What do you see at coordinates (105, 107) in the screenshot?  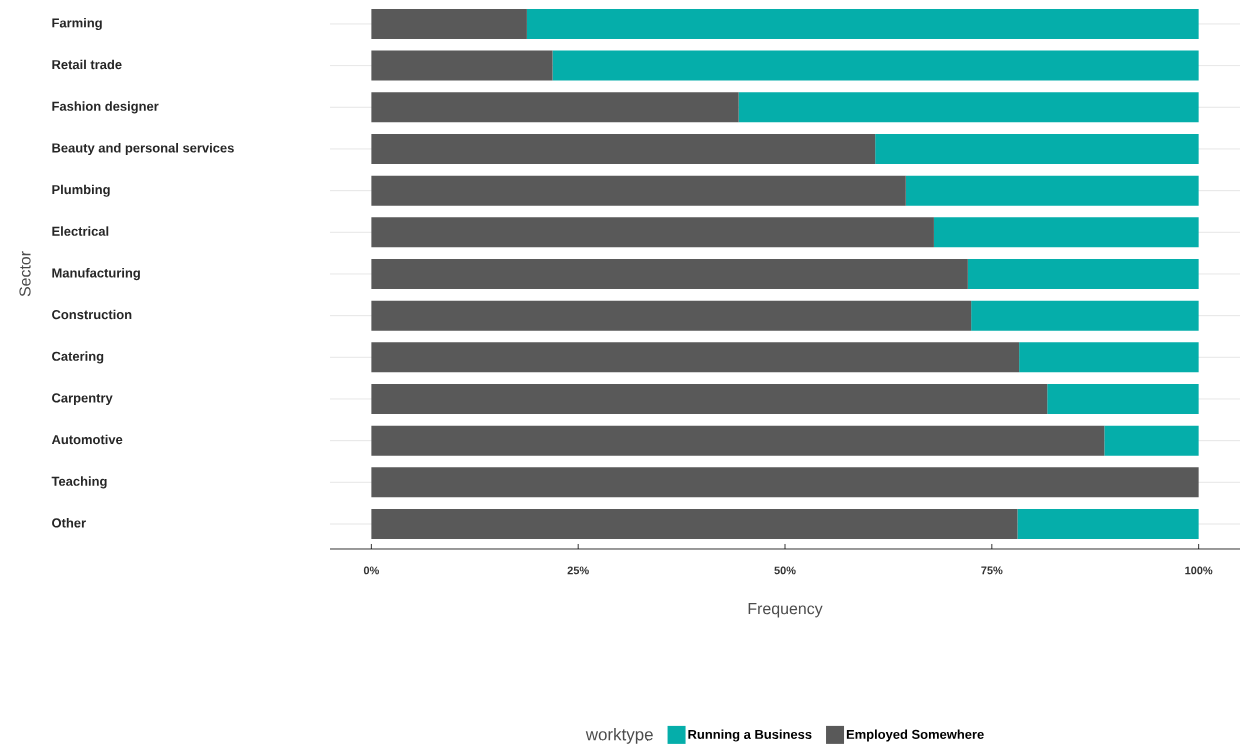 I see `y-tick-label: Fashion designer` at bounding box center [105, 107].